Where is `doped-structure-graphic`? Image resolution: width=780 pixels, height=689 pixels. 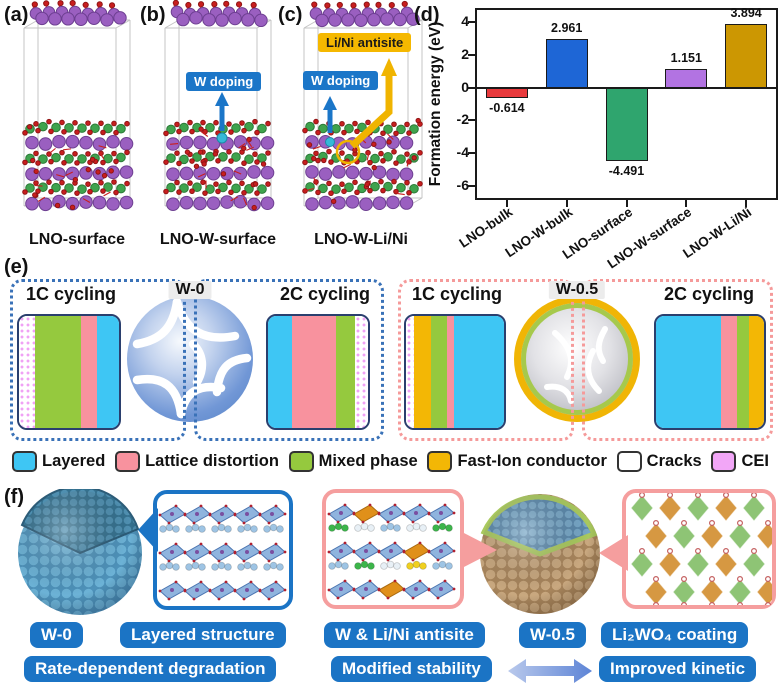
doped-structure-graphic is located at coordinates (391, 551).